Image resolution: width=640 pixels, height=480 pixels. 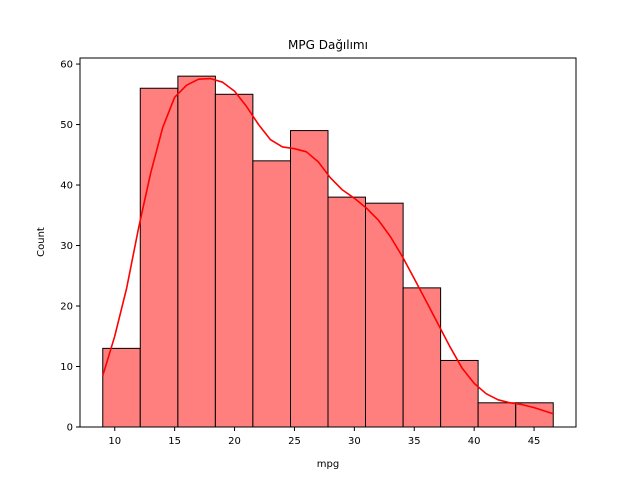 What do you see at coordinates (414, 441) in the screenshot?
I see `x-tick-label: 35` at bounding box center [414, 441].